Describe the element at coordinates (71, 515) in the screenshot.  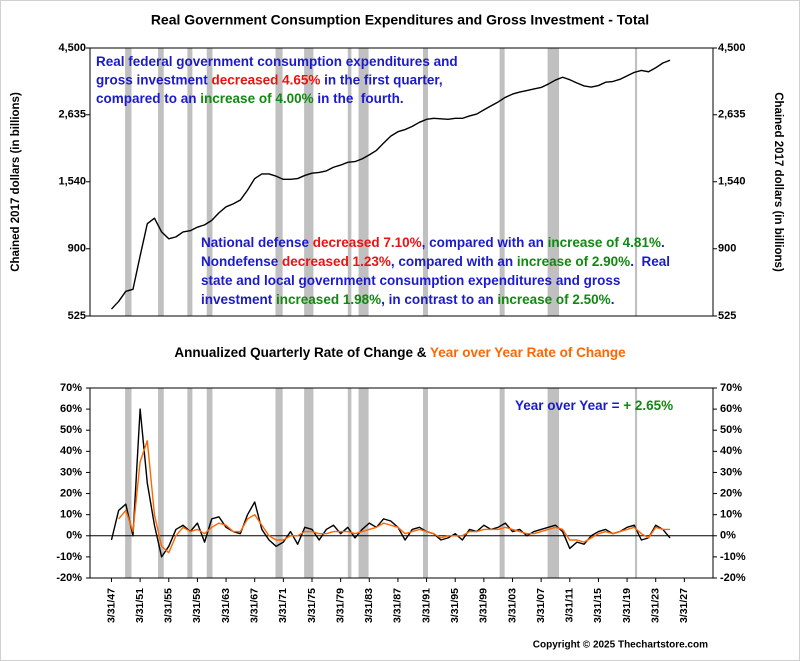
I see `y-tick-label: 10%` at that location.